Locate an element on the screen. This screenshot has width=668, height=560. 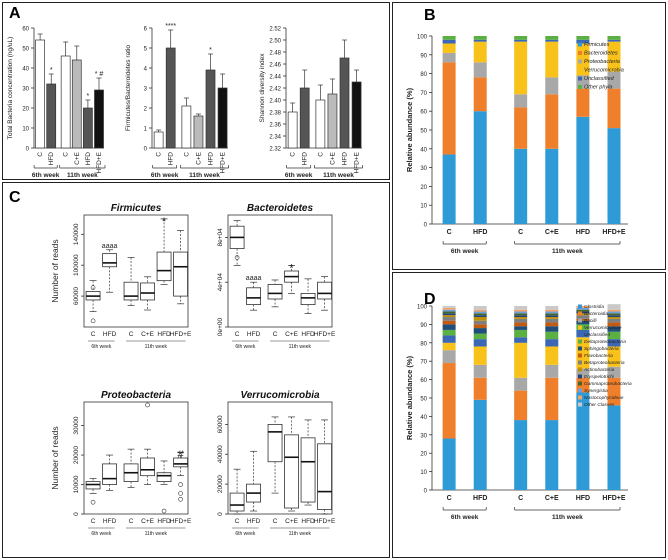
A2-group-label: 11th week is located at coordinates (204, 175).